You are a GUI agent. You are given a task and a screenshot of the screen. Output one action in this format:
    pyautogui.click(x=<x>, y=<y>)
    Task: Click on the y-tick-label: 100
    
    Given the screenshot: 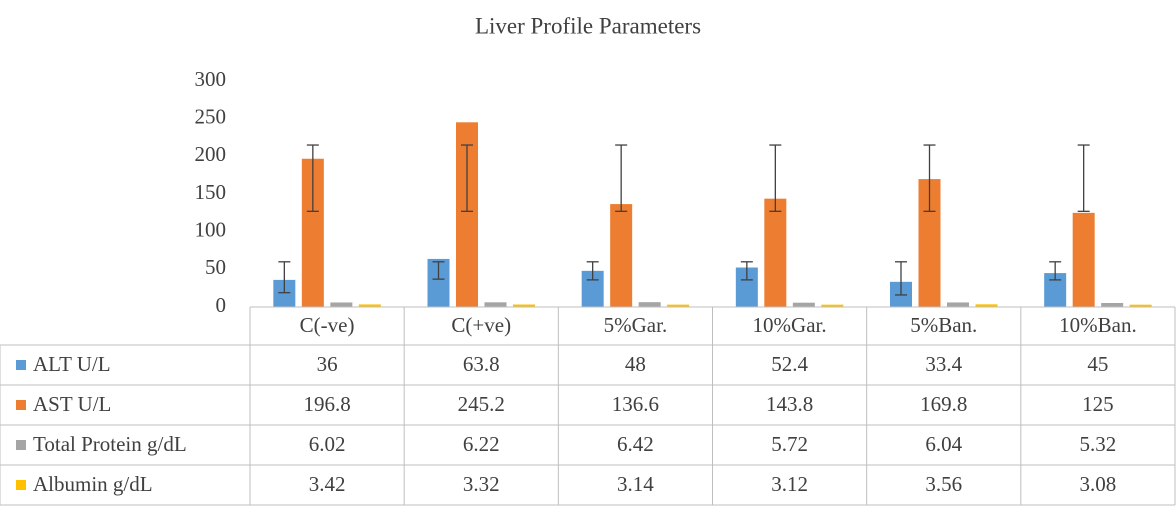 What is the action you would take?
    pyautogui.click(x=211, y=229)
    